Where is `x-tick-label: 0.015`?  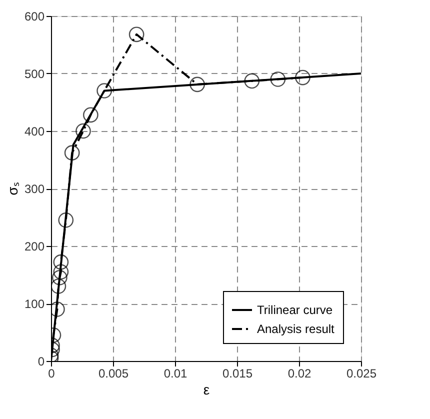 x-tick-label: 0.015 is located at coordinates (237, 373).